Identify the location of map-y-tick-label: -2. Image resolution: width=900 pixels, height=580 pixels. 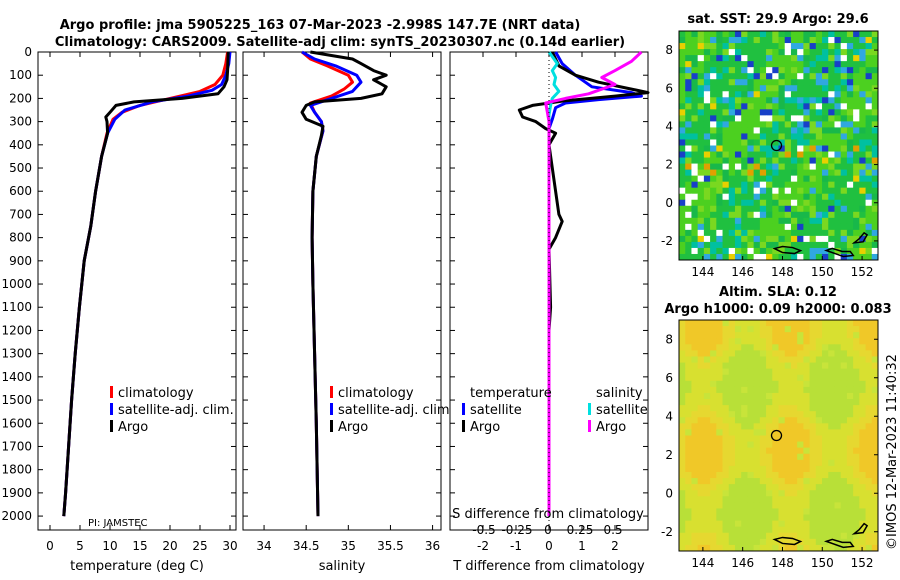
(667, 532).